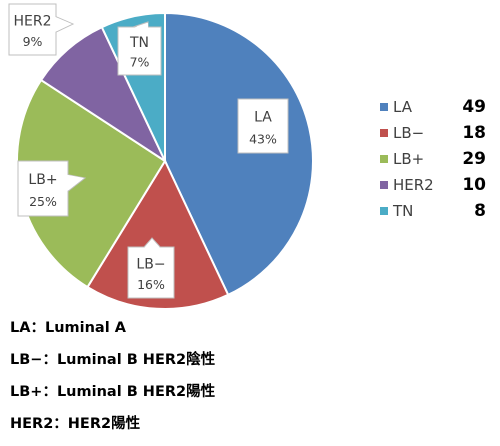  I want to click on legend-item-lb-plus: LB+ 29, so click(431, 161).